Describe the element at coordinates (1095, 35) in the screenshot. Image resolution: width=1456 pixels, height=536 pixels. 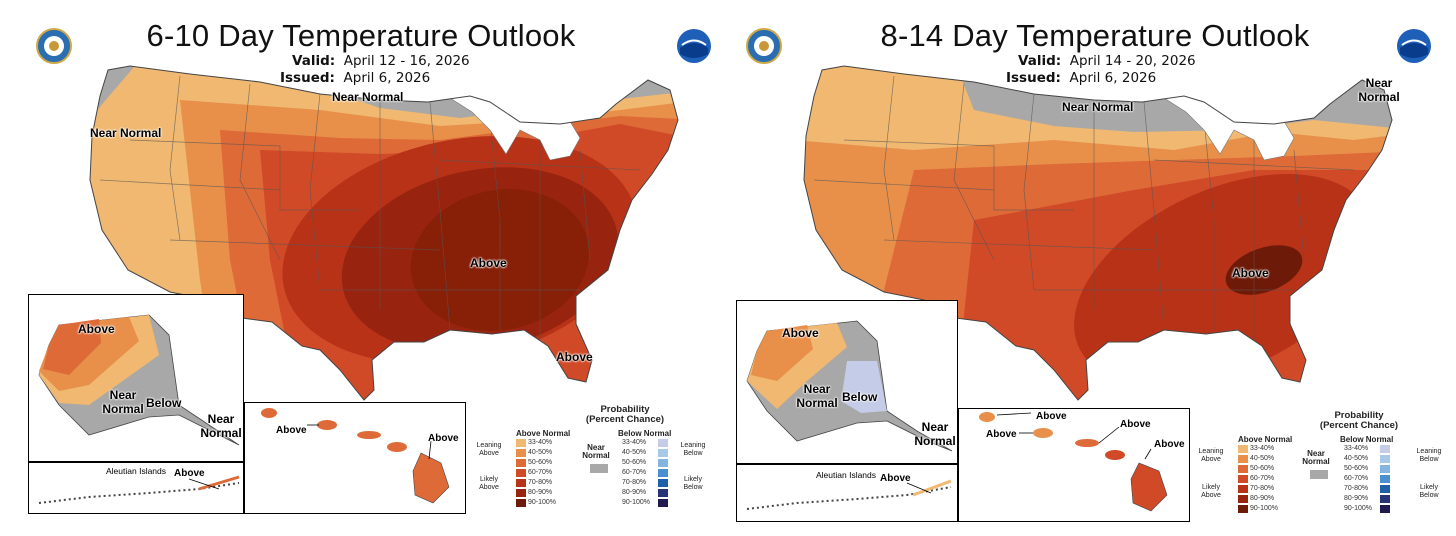
I see `page-title: 8-14 Day Temperature Outlook` at that location.